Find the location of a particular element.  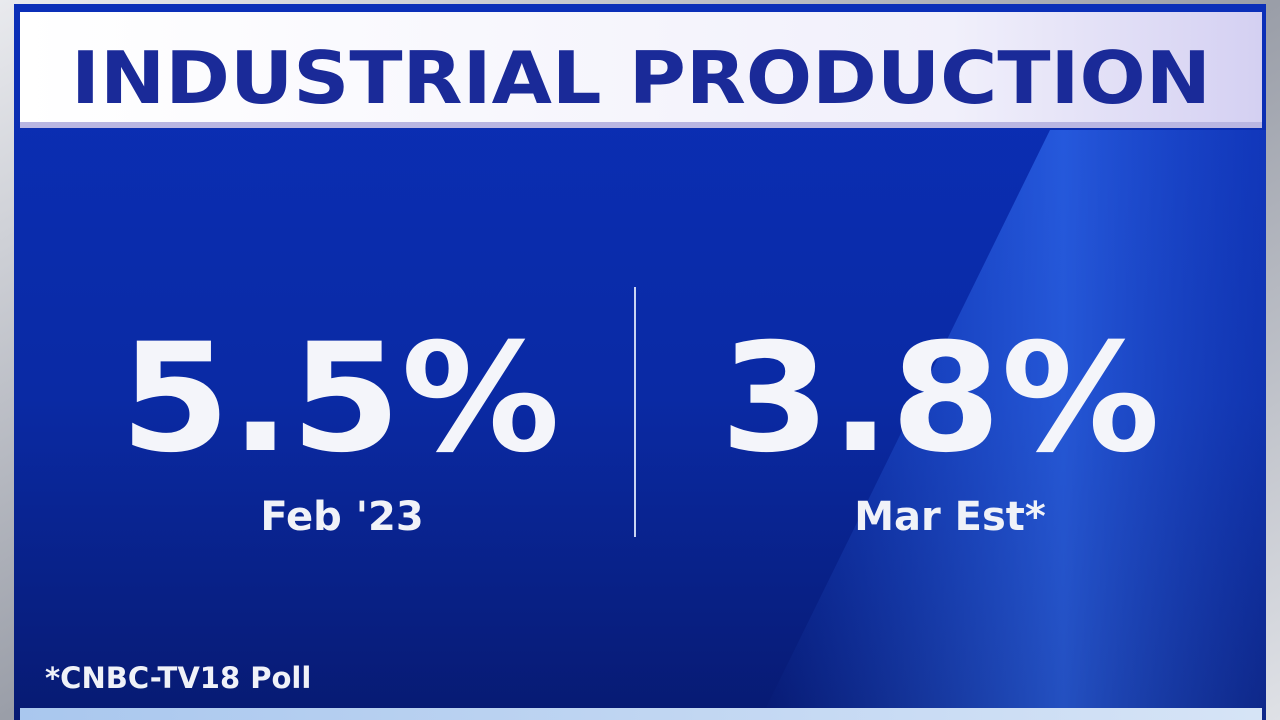

stat-value: 3.8% is located at coordinates (940, 399).